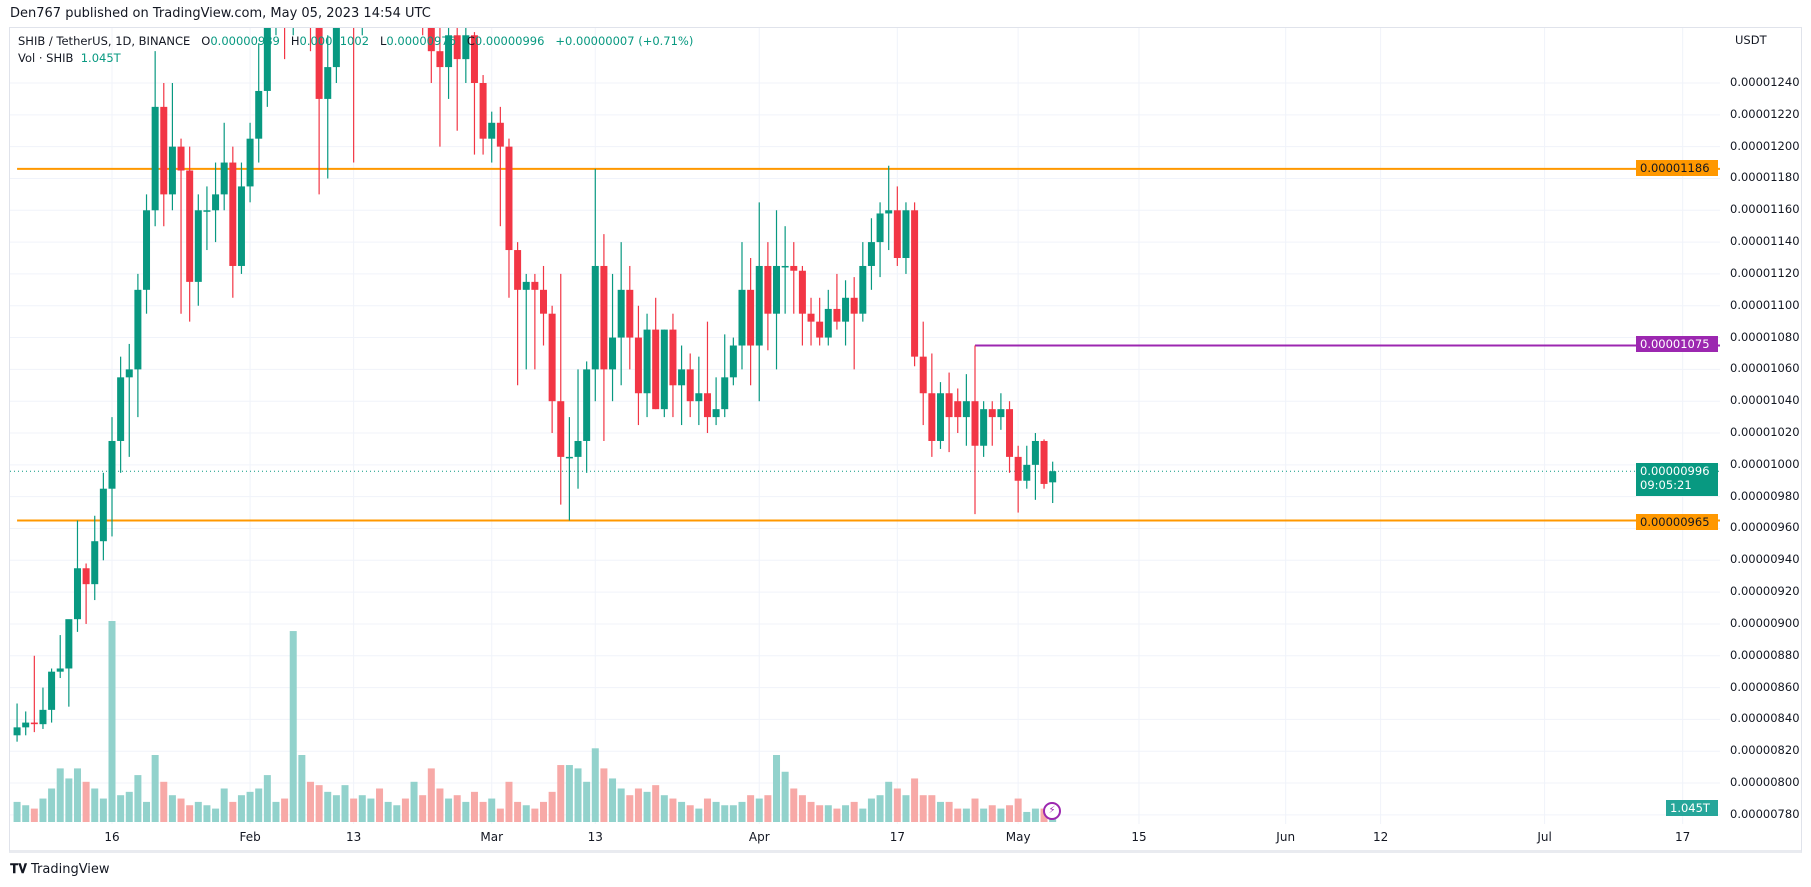 The image size is (1811, 887). I want to click on tradingview-logo: 𝐓𝐕 TradingView, so click(60, 869).